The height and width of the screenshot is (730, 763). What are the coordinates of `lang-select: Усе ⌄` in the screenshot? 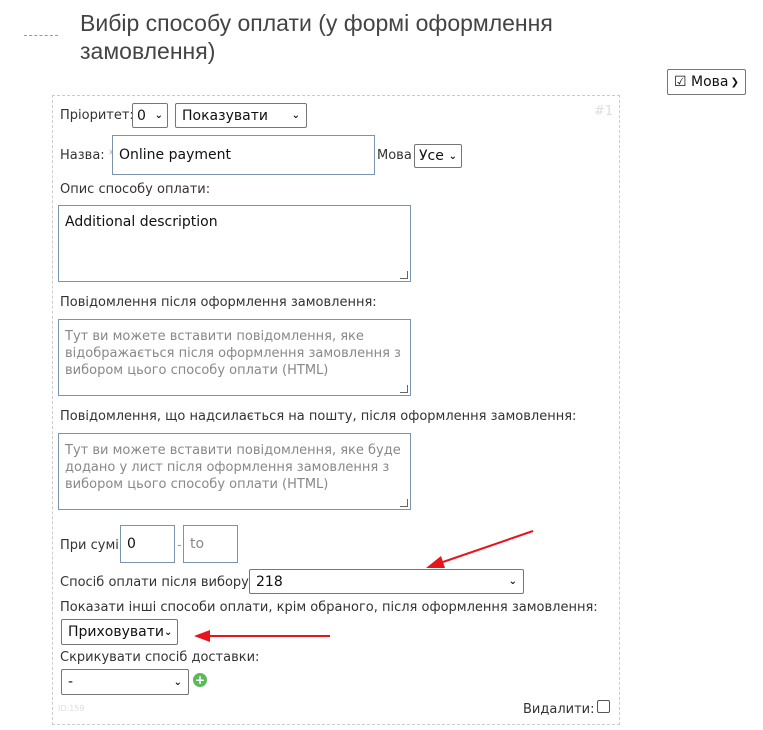 It's located at (438, 156).